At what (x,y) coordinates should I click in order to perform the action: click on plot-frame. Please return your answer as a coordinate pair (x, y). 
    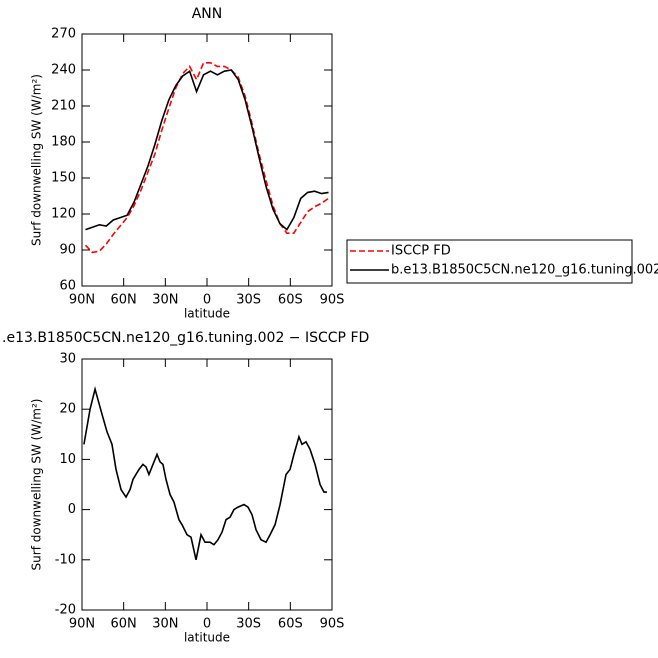
    Looking at the image, I should click on (207, 160).